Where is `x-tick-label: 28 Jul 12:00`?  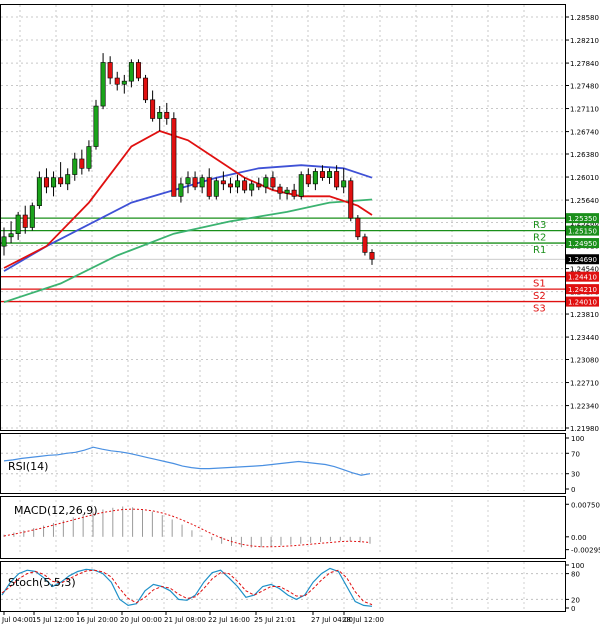 x-tick-label: 28 Jul 12:00 is located at coordinates (363, 620).